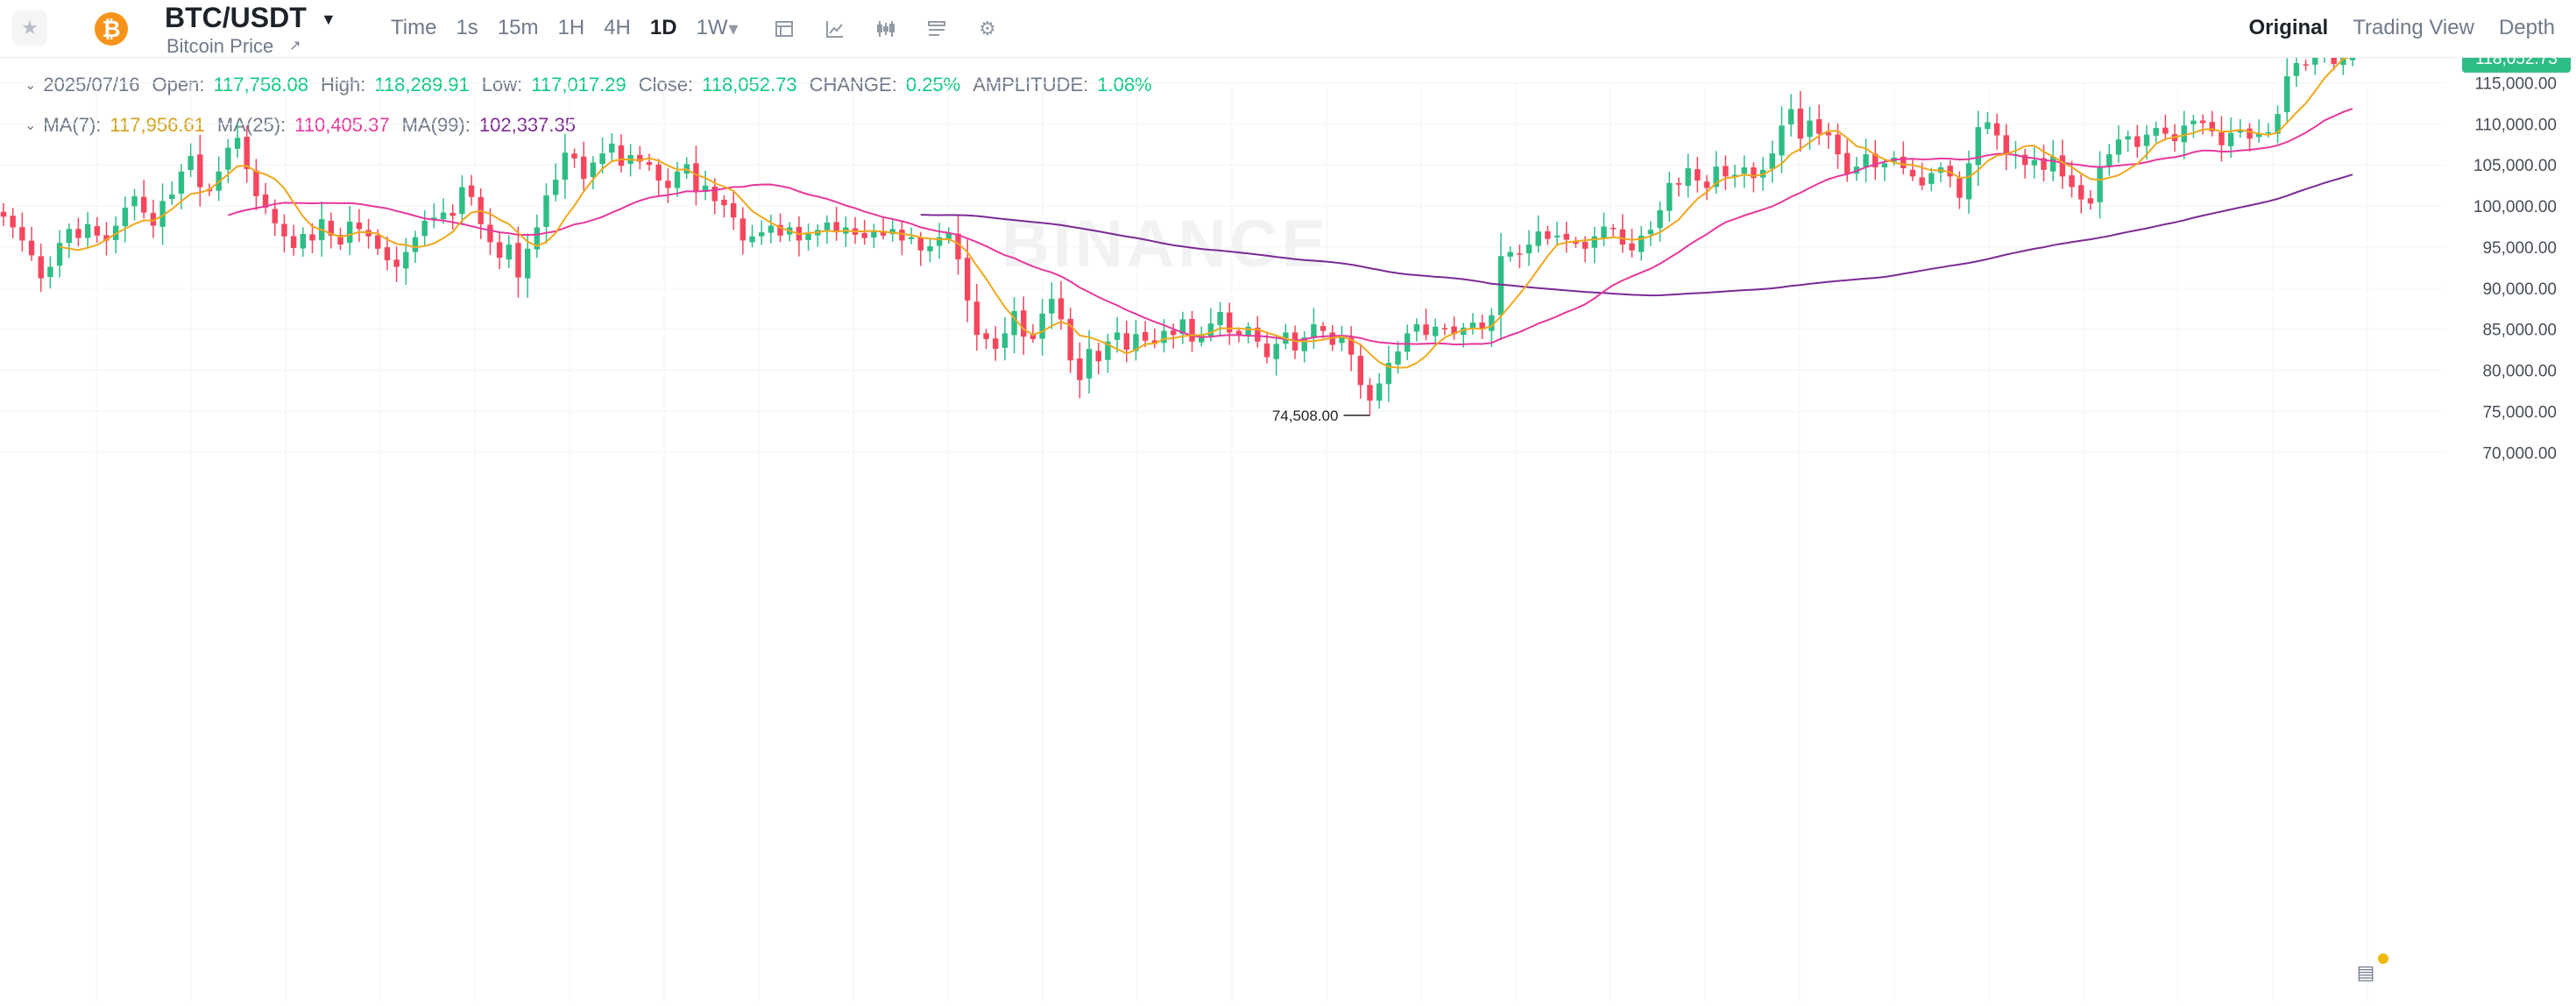  What do you see at coordinates (835, 29) in the screenshot?
I see `chart-type-icon` at bounding box center [835, 29].